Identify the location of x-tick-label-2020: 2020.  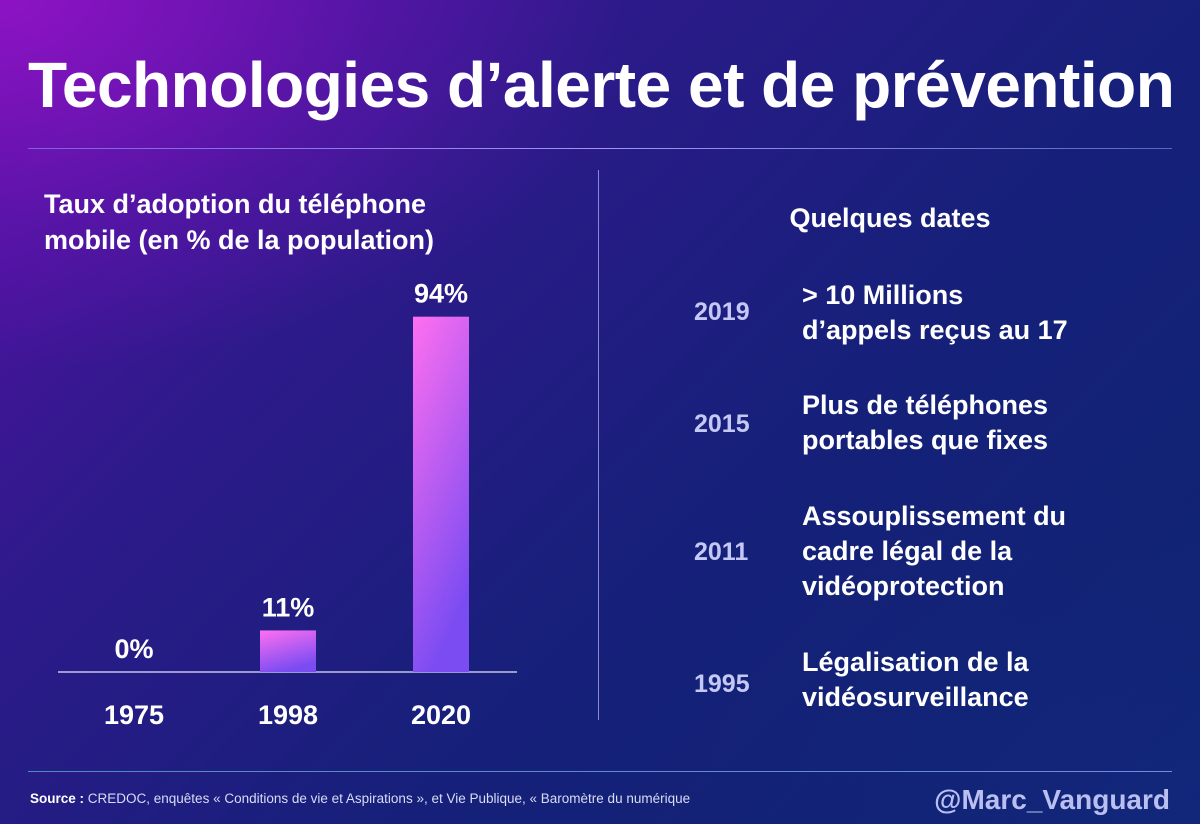
(441, 715).